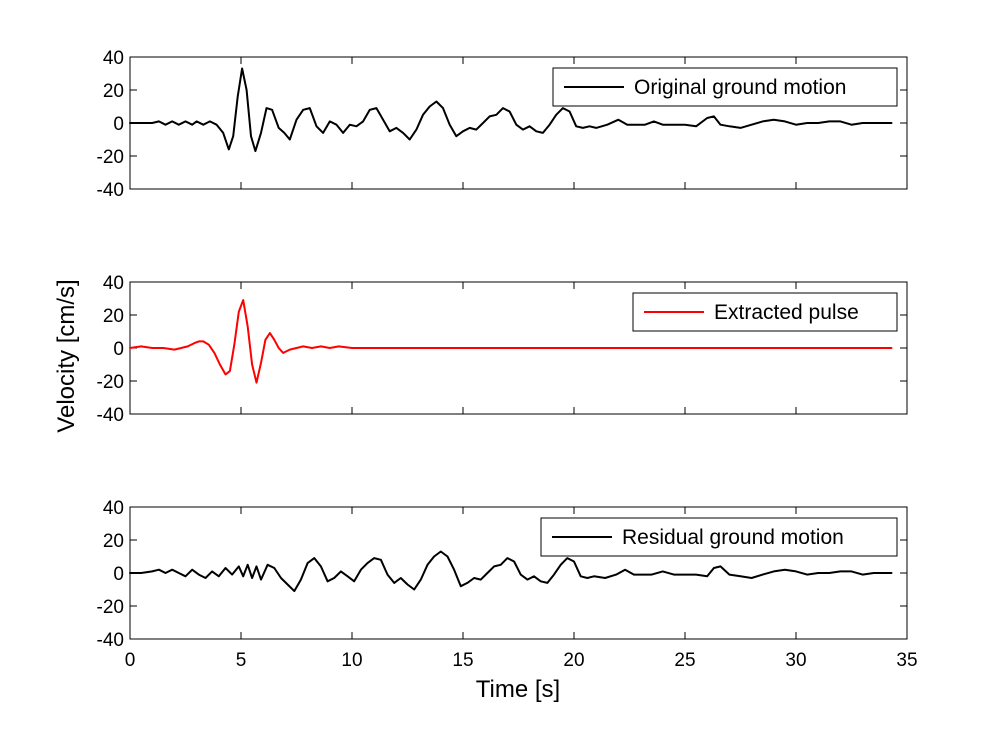 This screenshot has height=750, width=1002. Describe the element at coordinates (740, 87) in the screenshot. I see `legend-label: Original ground motion` at that location.